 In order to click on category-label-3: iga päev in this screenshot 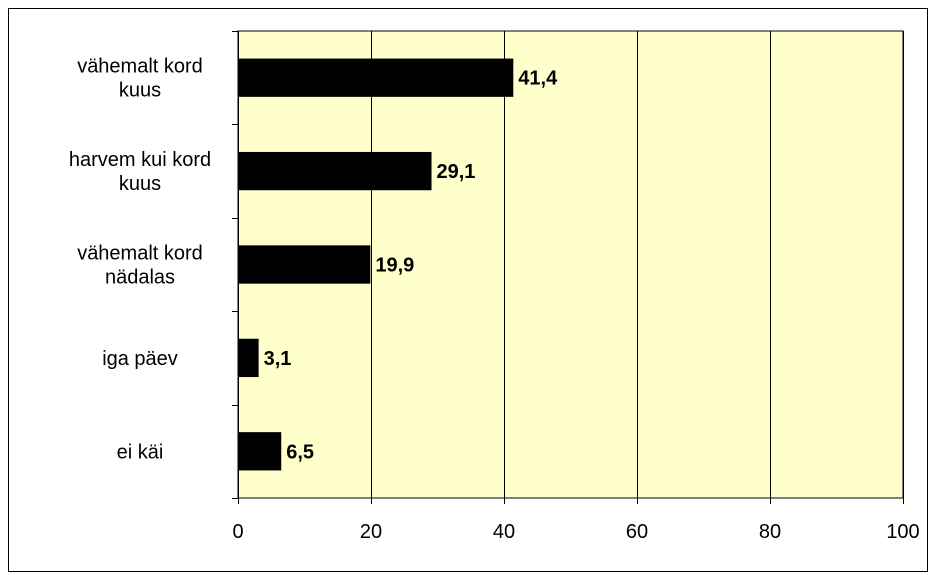, I will do `click(140, 359)`.